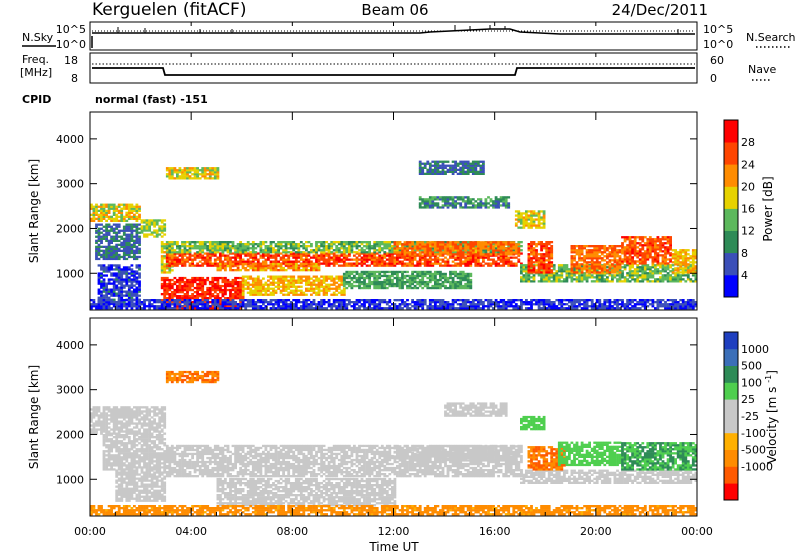  What do you see at coordinates (468, 261) in the screenshot?
I see `power-cell-1965` at bounding box center [468, 261].